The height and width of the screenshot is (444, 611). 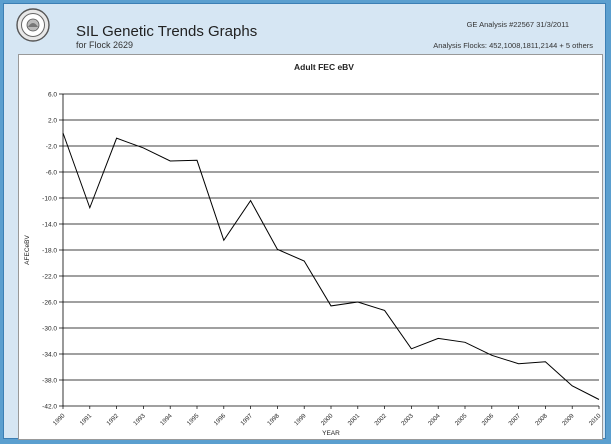 What do you see at coordinates (331, 433) in the screenshot?
I see `x-axis-label: YEAR` at bounding box center [331, 433].